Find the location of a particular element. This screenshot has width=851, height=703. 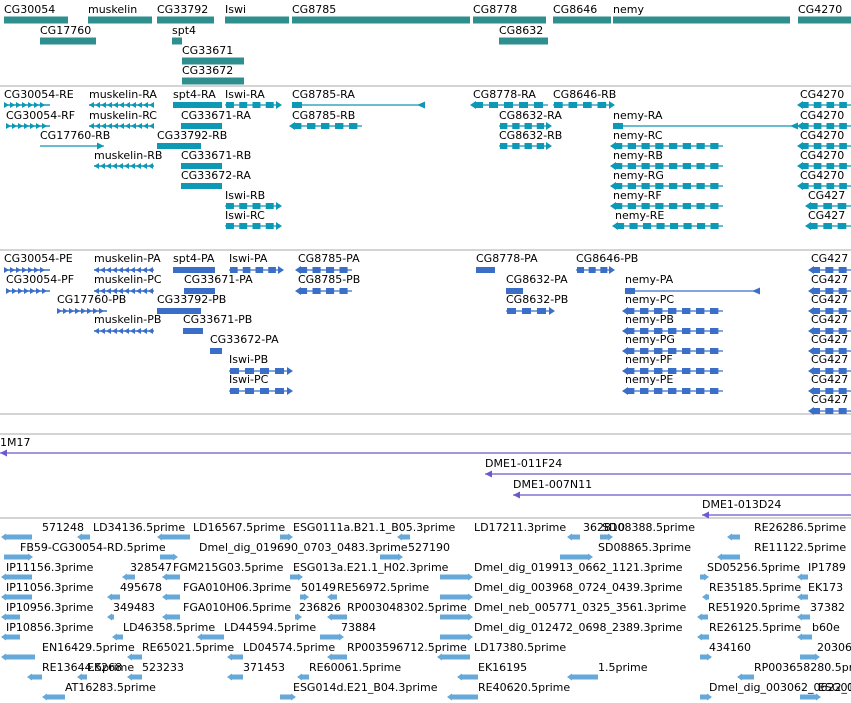

est-esg0111a-b21-1-b05-3prime: ESG0111a.B21.1_B05.3prime is located at coordinates (368, 531).